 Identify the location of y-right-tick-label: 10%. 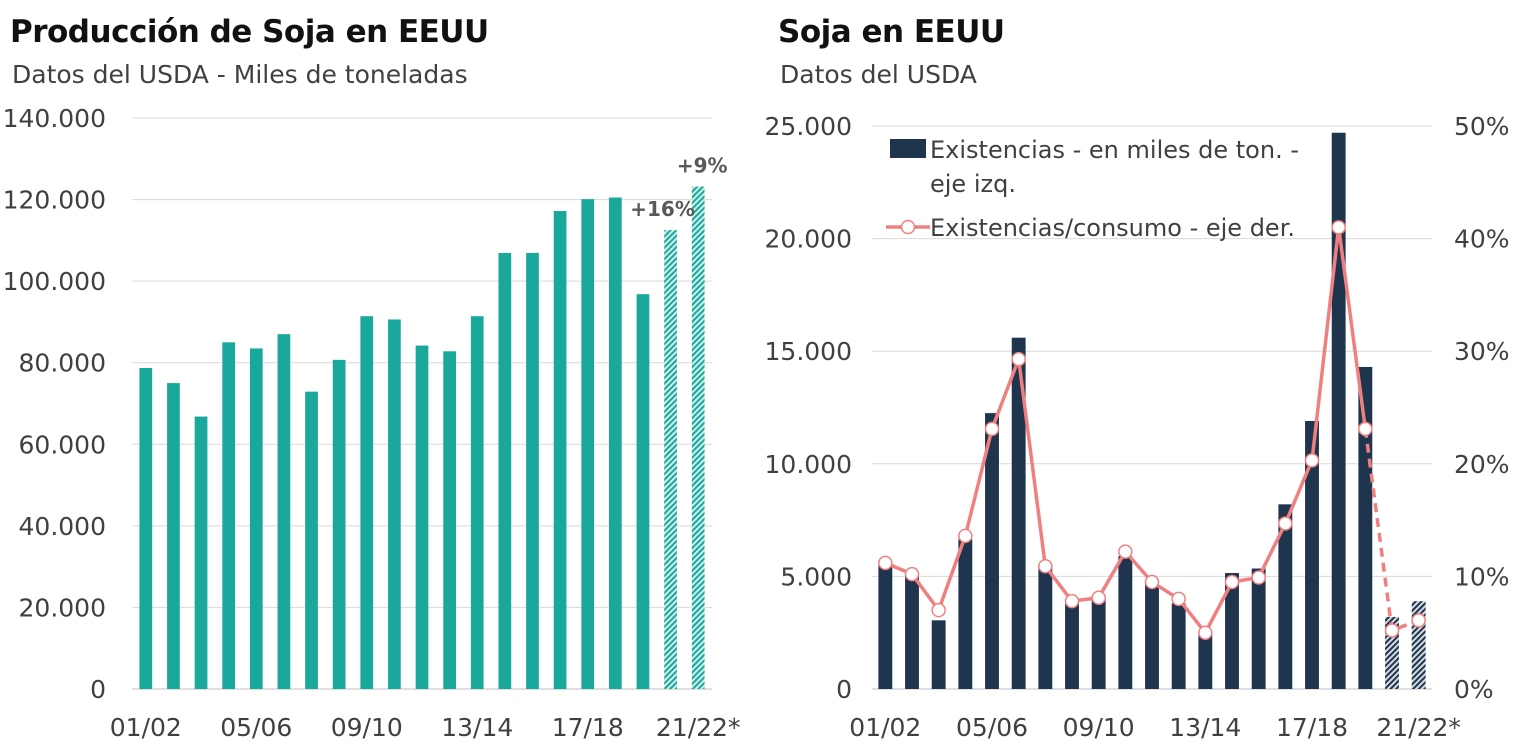
(1482, 576).